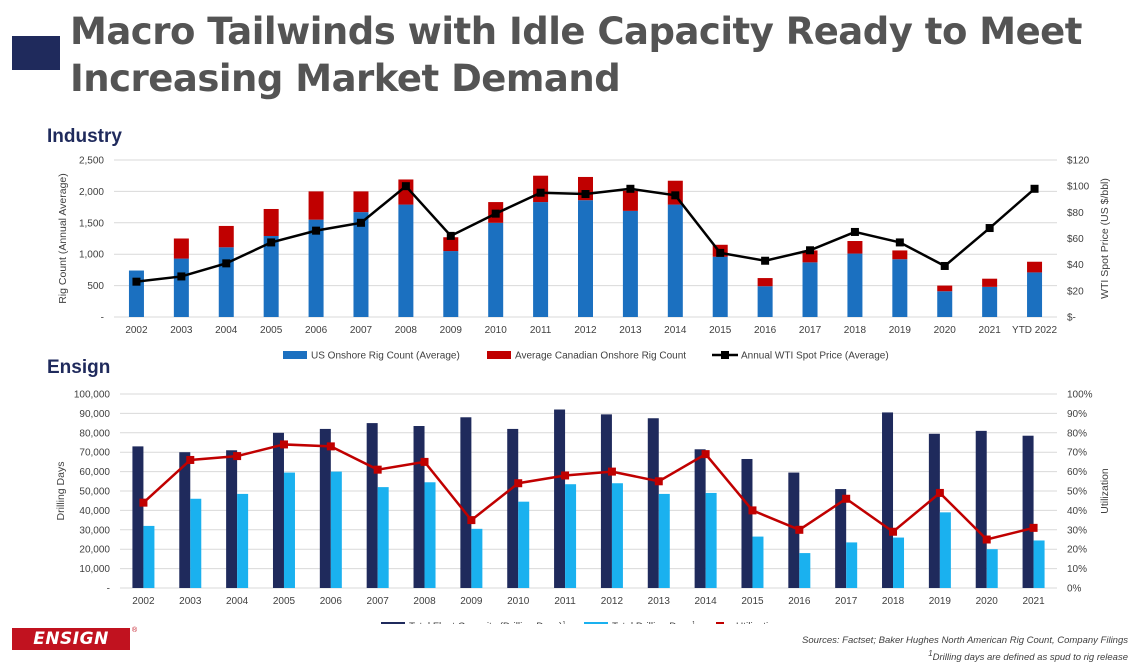  What do you see at coordinates (1077, 511) in the screenshot?
I see `y2-tick-label: 40%` at bounding box center [1077, 511].